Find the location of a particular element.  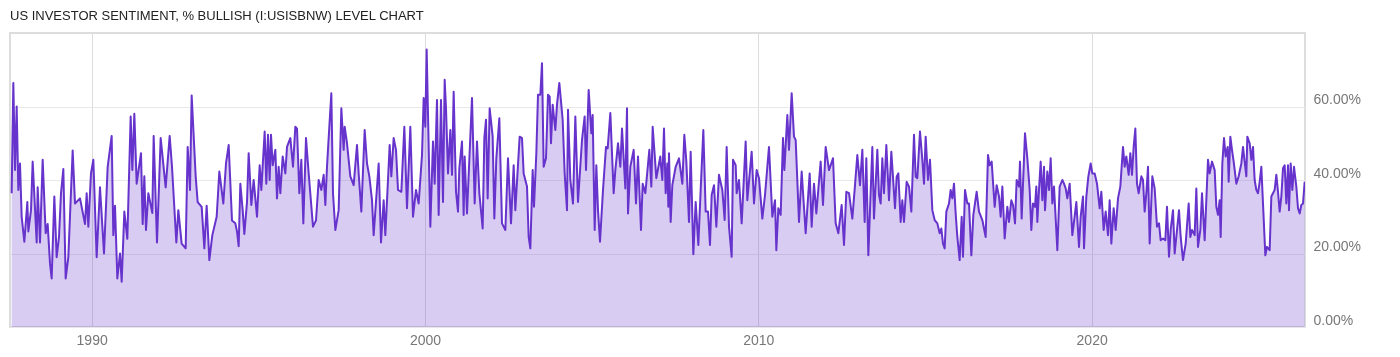

x-tick-label: 2010 is located at coordinates (759, 339).